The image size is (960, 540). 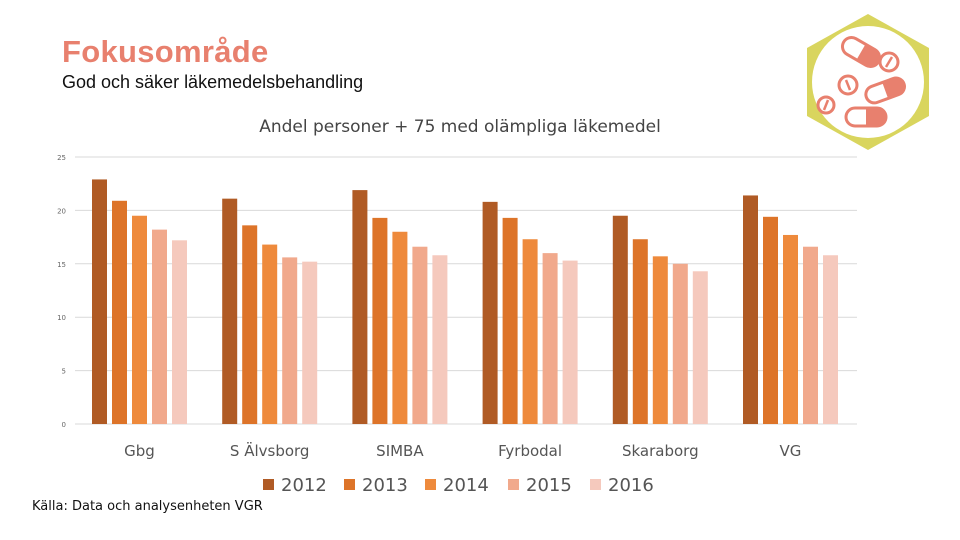 I want to click on y-tick-label: 20, so click(x=61, y=211).